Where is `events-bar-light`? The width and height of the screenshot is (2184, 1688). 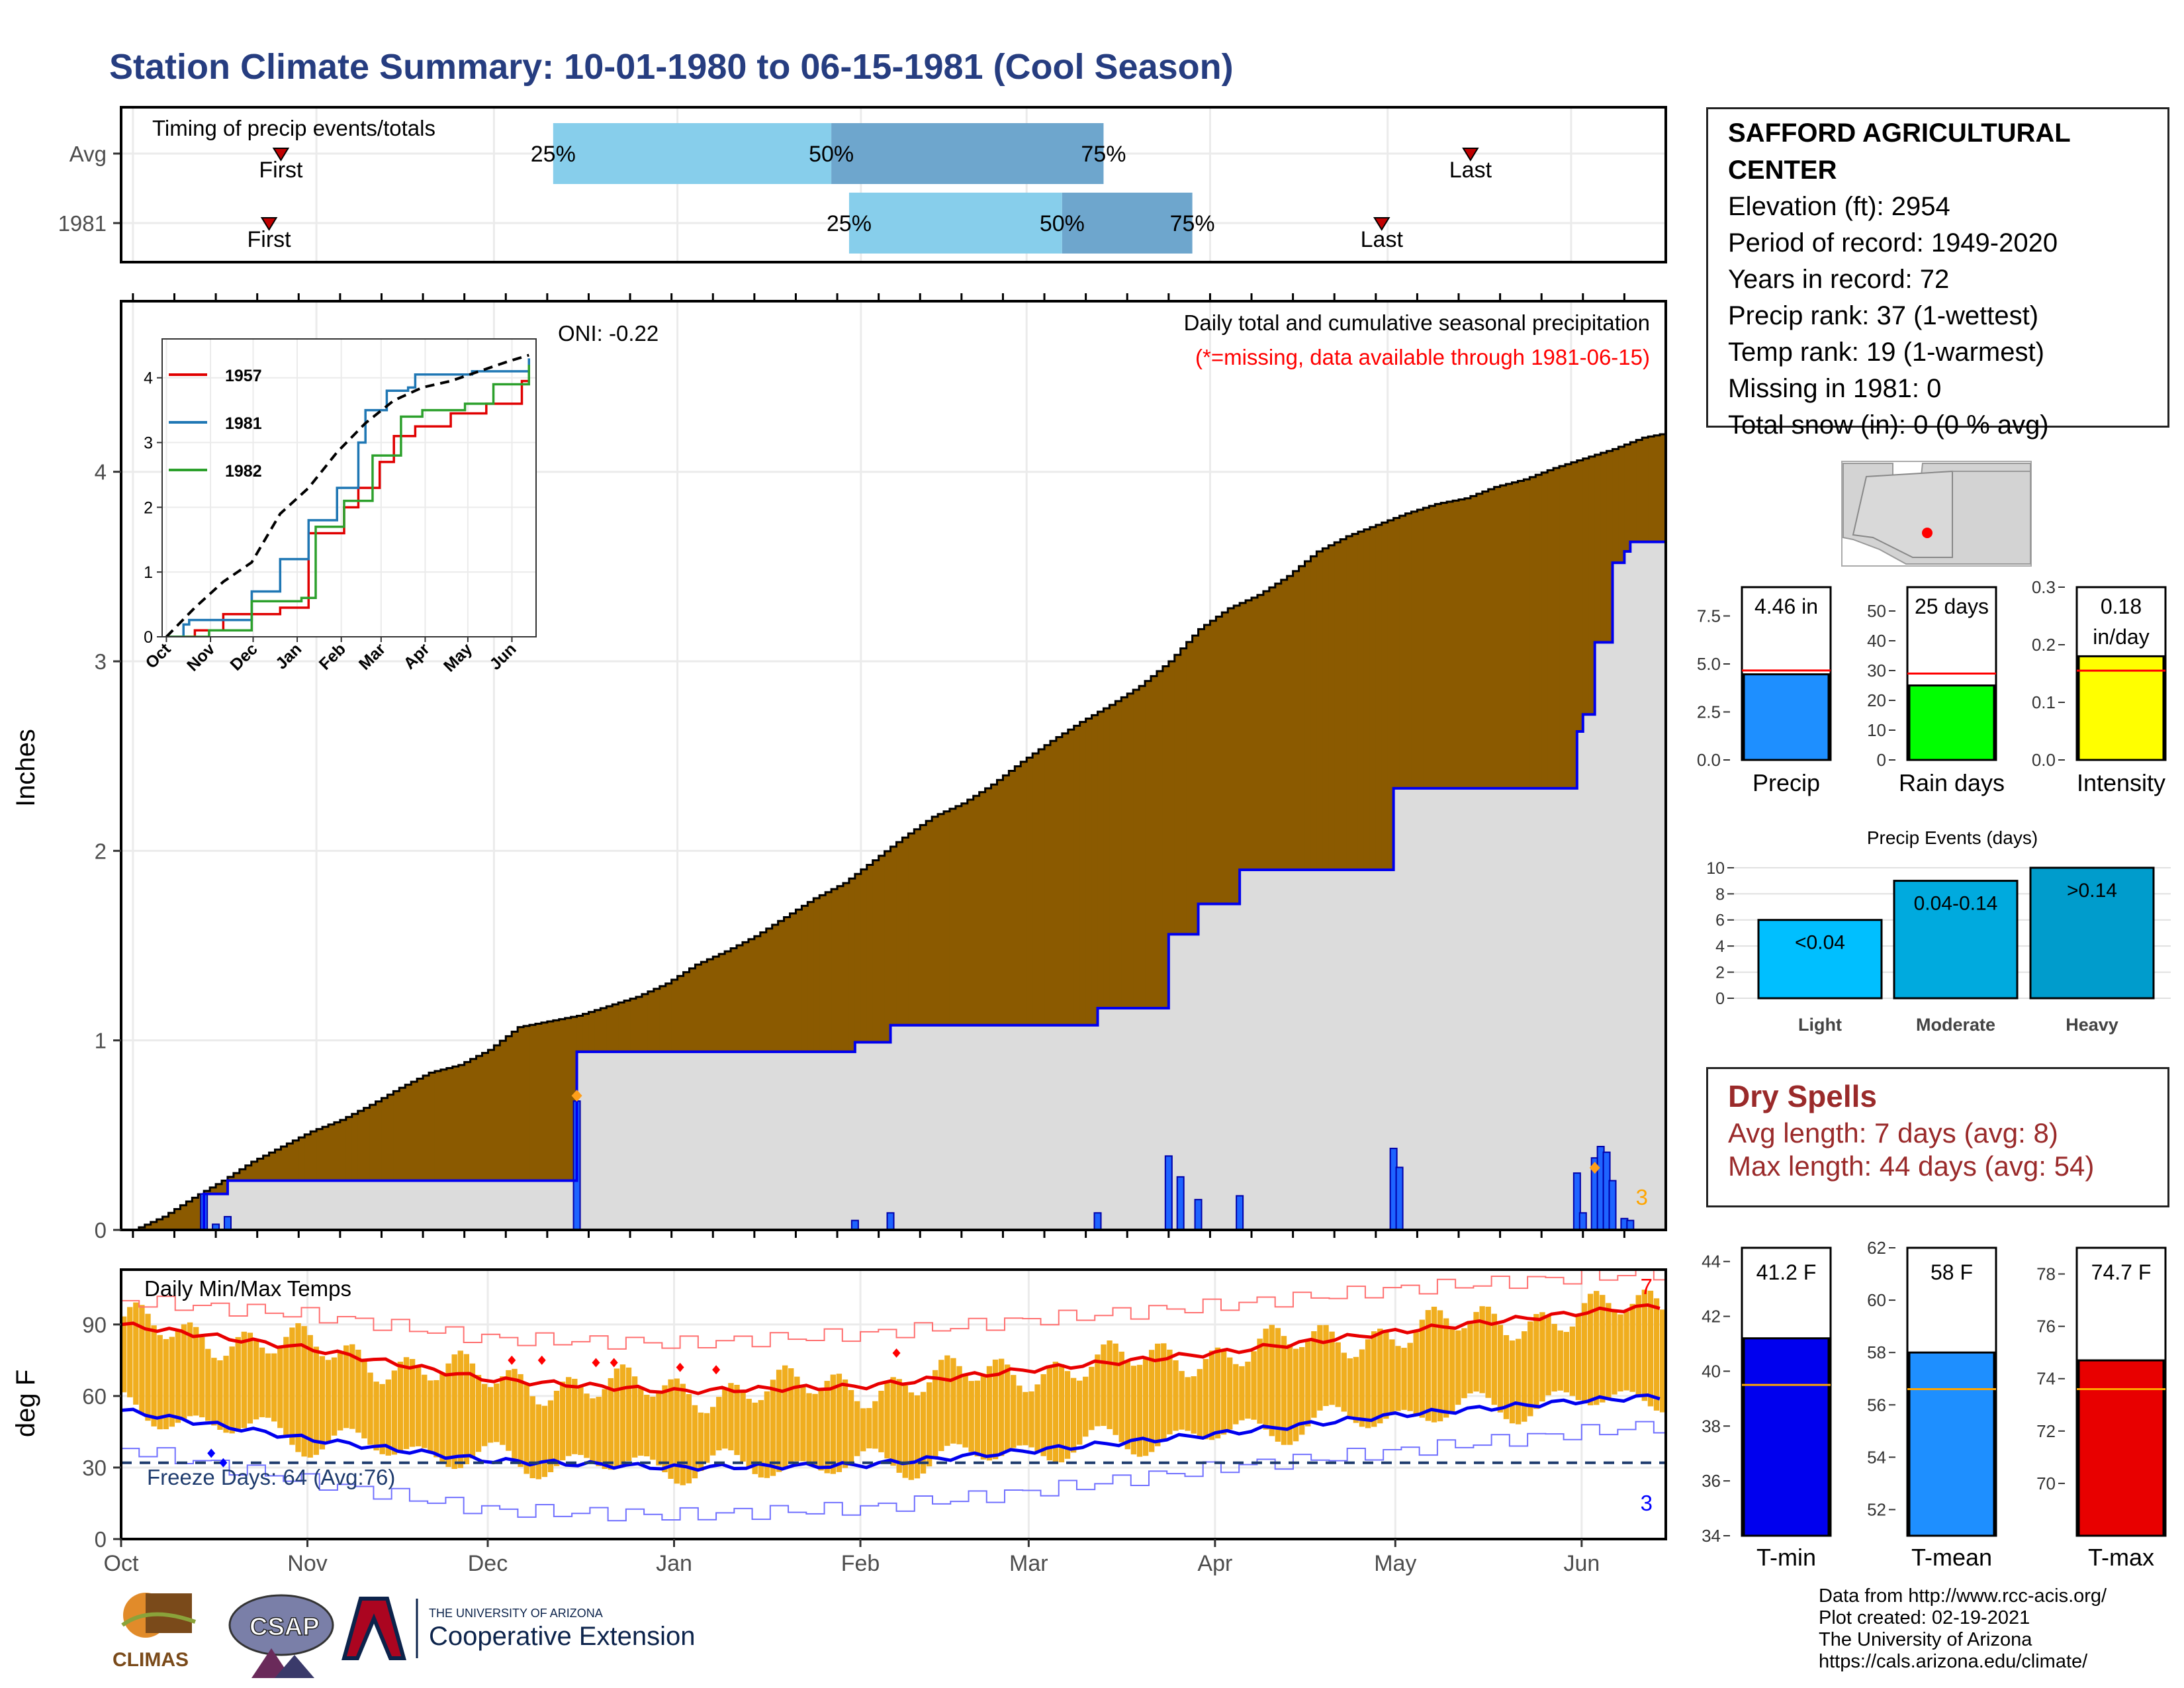 events-bar-light is located at coordinates (1820, 959).